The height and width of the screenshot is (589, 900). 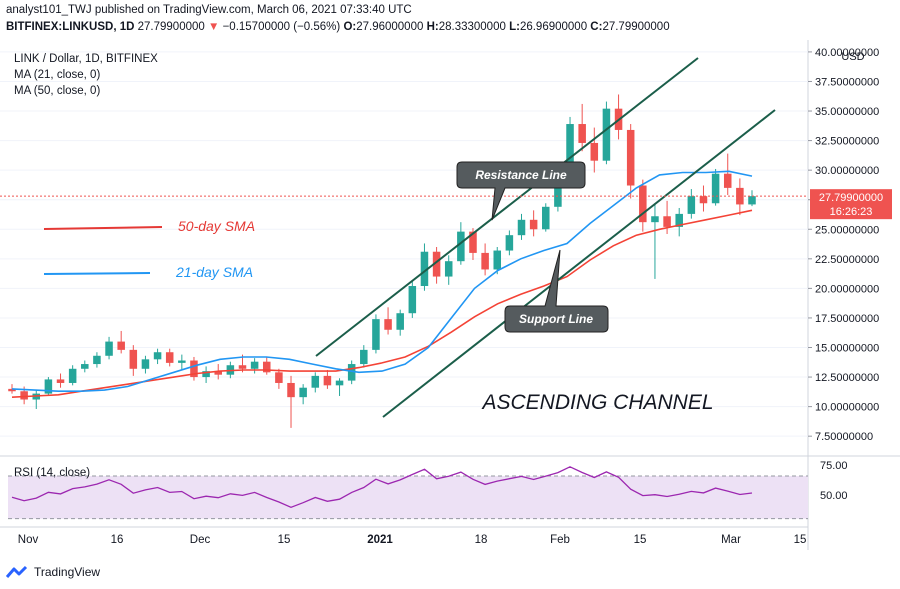 What do you see at coordinates (847, 378) in the screenshot?
I see `price-tick-label: 12.50000000` at bounding box center [847, 378].